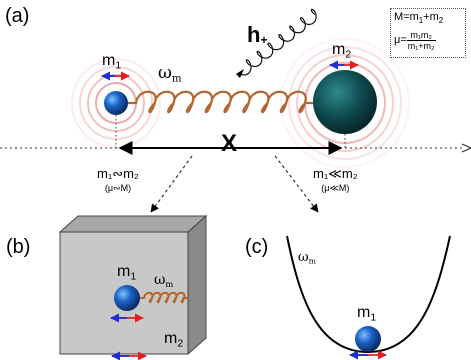 This screenshot has width=471, height=360. What do you see at coordinates (307, 258) in the screenshot?
I see `omega-label-c: ωm` at bounding box center [307, 258].